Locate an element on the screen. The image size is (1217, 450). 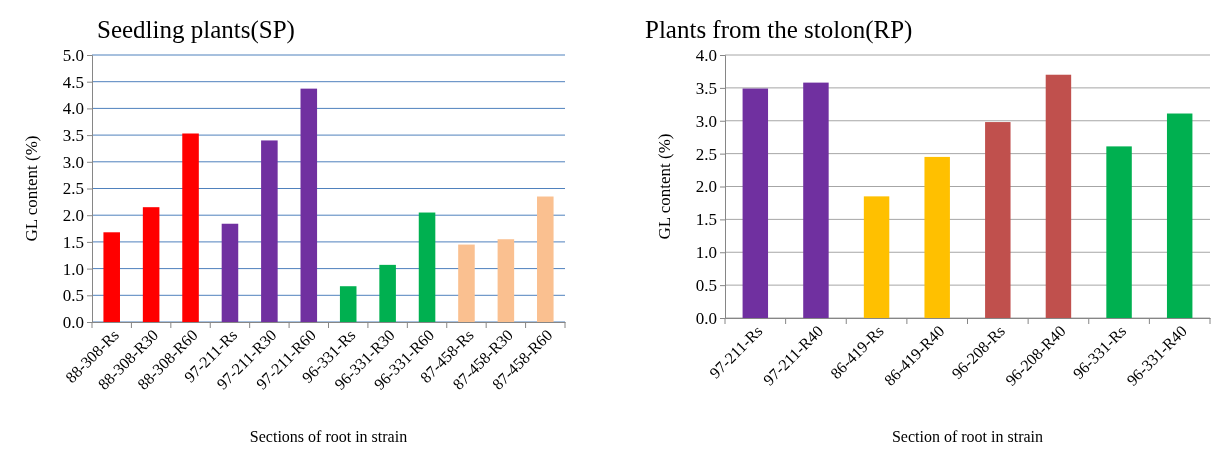
x-axis-title: Sections of root in strain is located at coordinates (328, 436).